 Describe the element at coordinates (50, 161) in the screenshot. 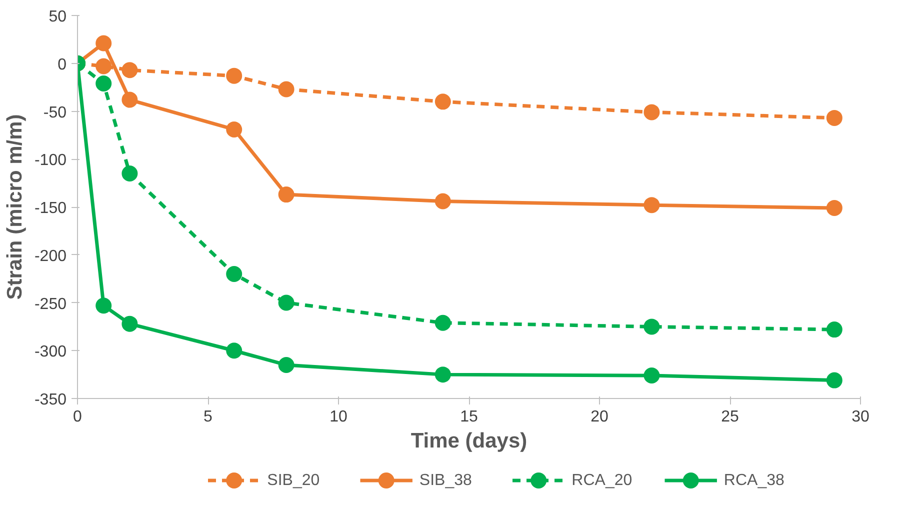

I see `y-tick-label: -100` at that location.